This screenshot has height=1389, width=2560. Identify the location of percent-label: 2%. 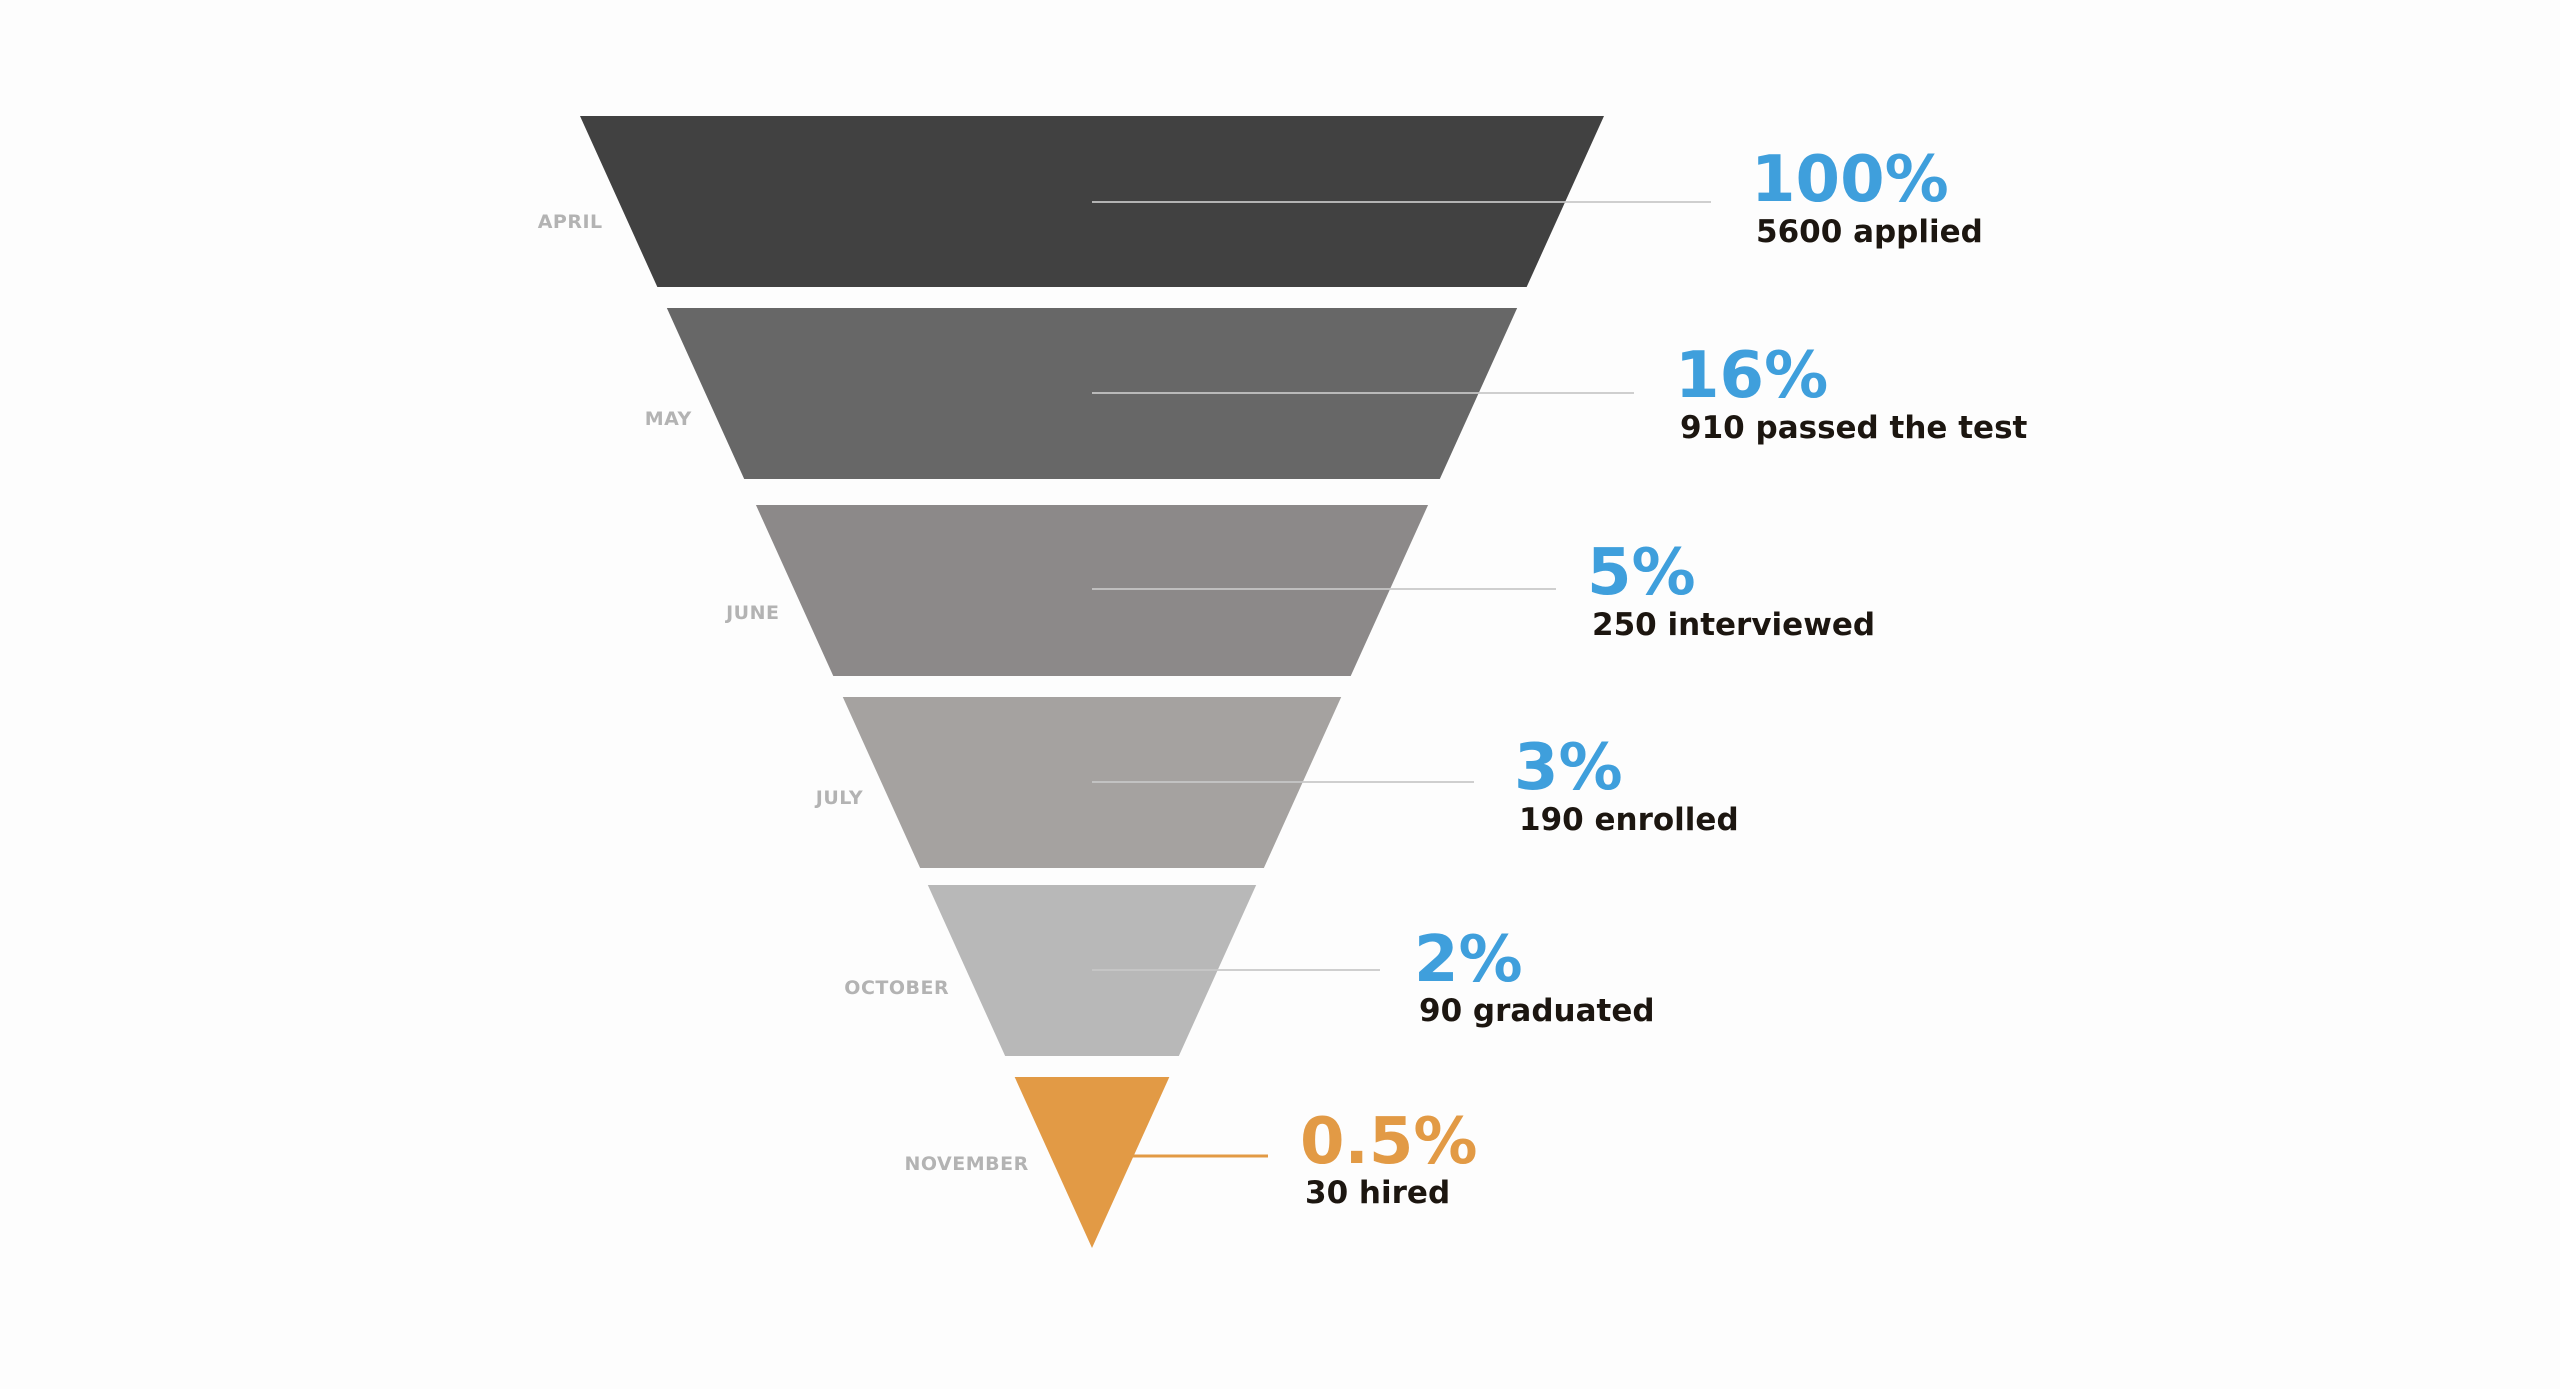
(1468, 960).